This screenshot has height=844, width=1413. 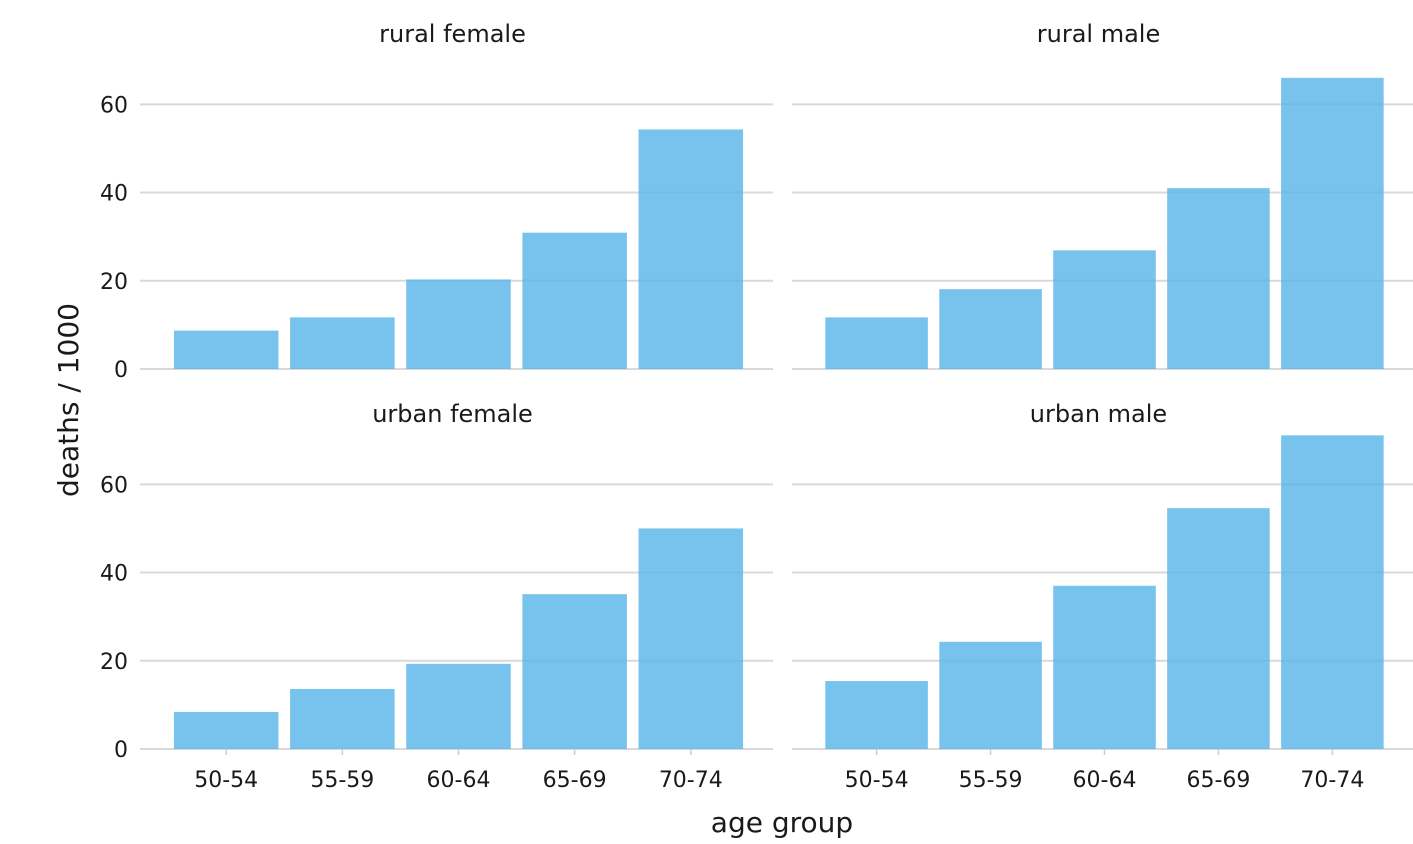 I want to click on y-axis-title: deaths / 1000, so click(x=68, y=400).